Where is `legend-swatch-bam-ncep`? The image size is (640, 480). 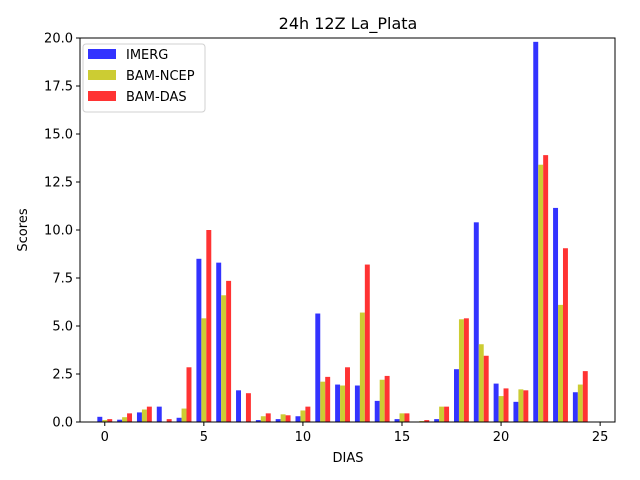 legend-swatch-bam-ncep is located at coordinates (102, 75).